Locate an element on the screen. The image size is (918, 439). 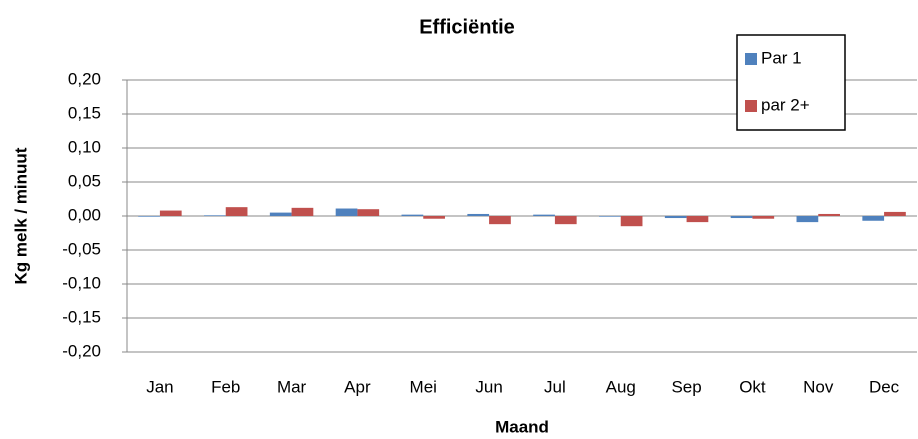
chart-title: Efficiëntie is located at coordinates (467, 27).